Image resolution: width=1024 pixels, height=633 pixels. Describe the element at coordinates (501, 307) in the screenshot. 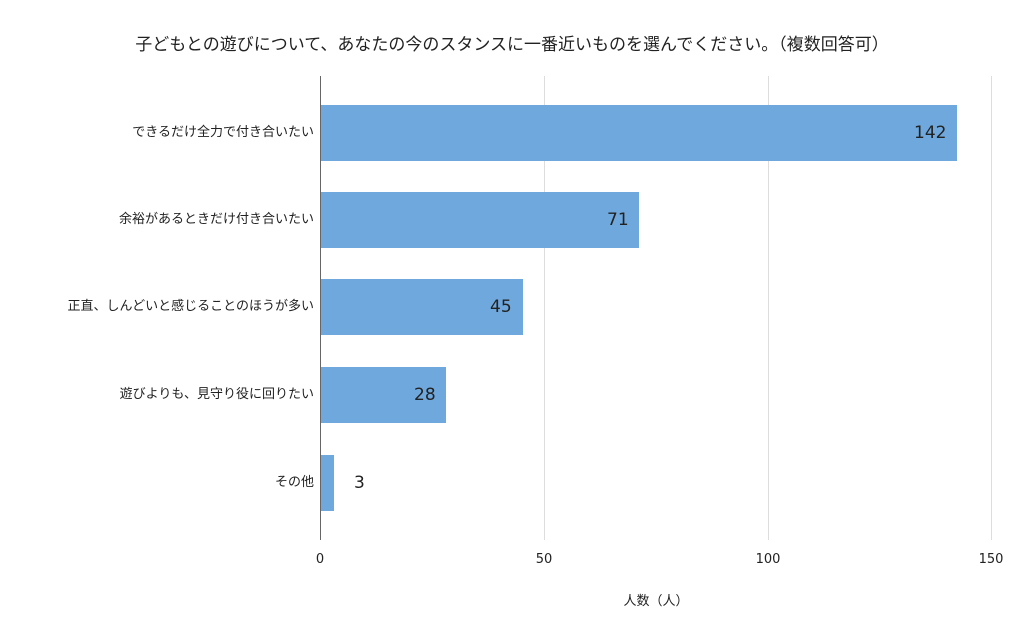

I see `value-label-2: 45` at that location.